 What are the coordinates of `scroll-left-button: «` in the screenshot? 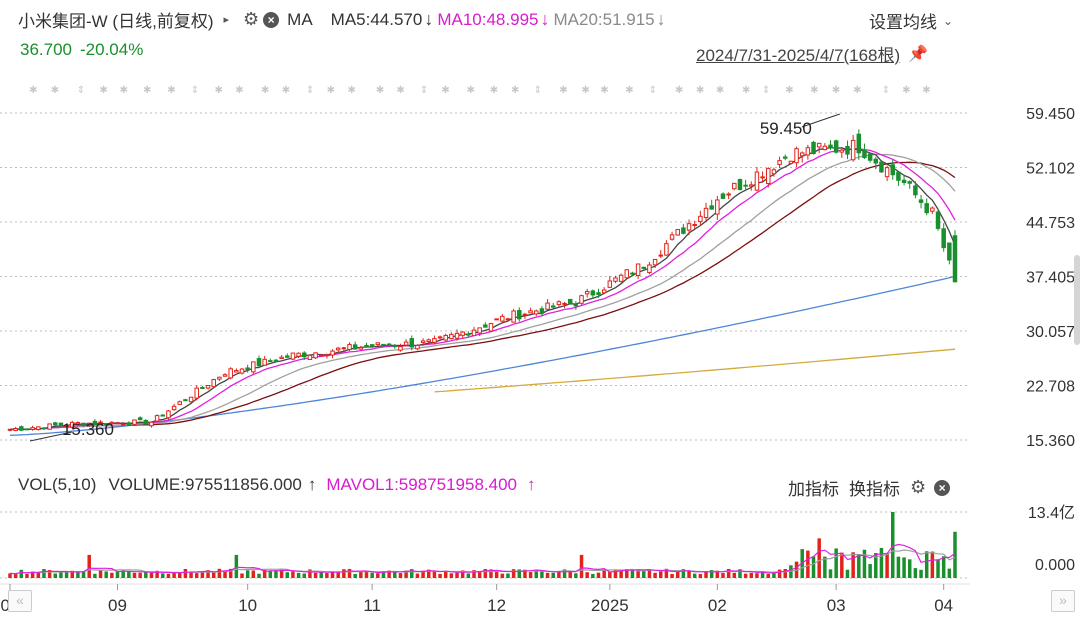 It's located at (20, 601).